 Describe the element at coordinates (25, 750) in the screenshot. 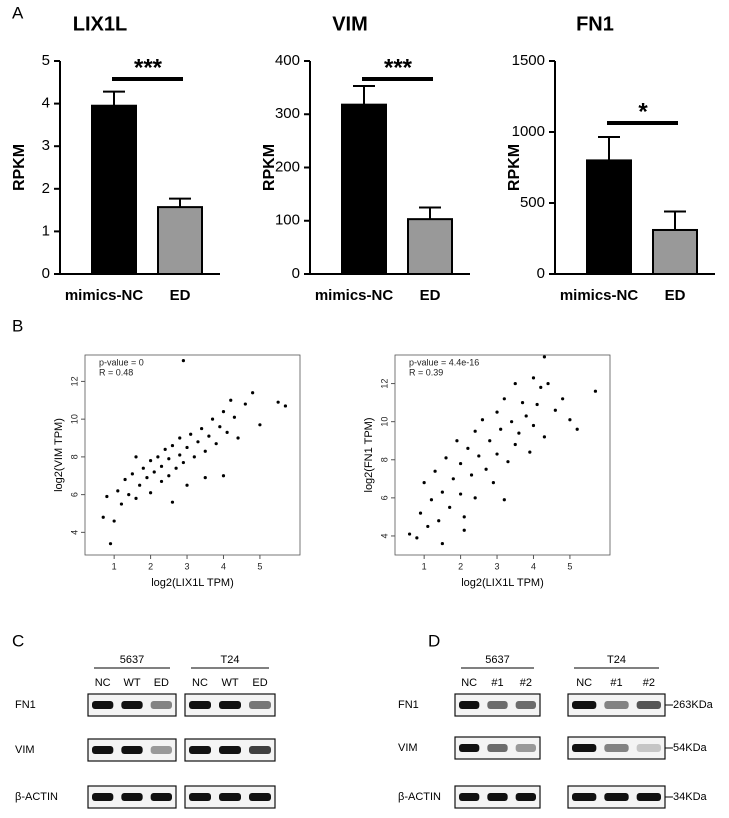

I see `row-label: VIM` at that location.